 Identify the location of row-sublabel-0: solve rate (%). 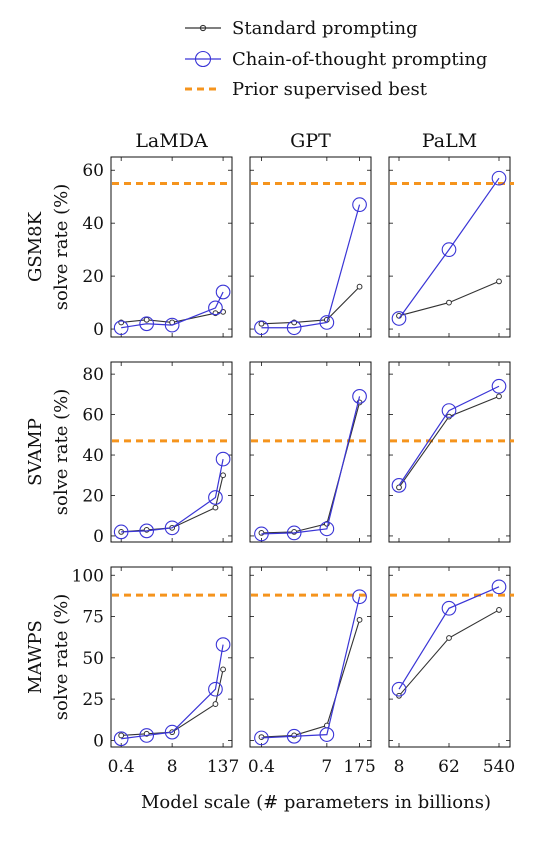
(61, 247).